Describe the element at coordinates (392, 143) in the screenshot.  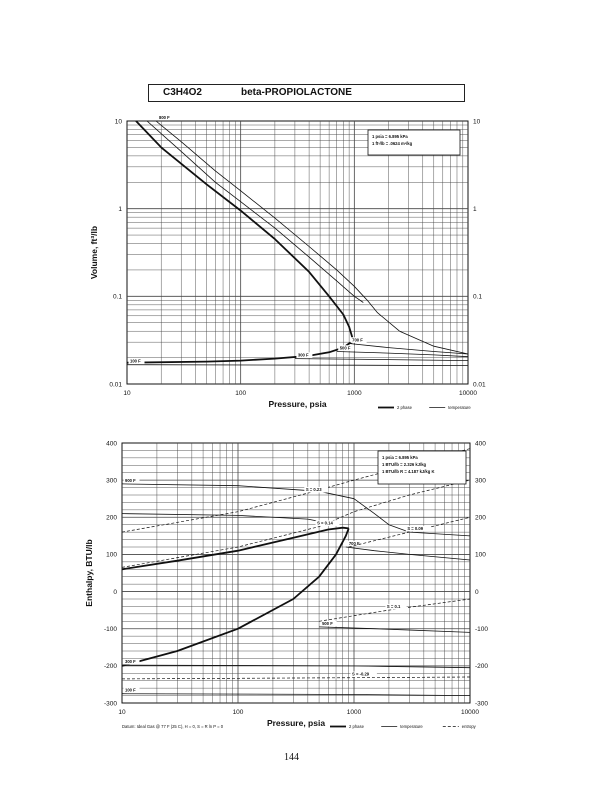
I see `conversion-text: 1 ft³/lb = .0624 m³/kg` at that location.